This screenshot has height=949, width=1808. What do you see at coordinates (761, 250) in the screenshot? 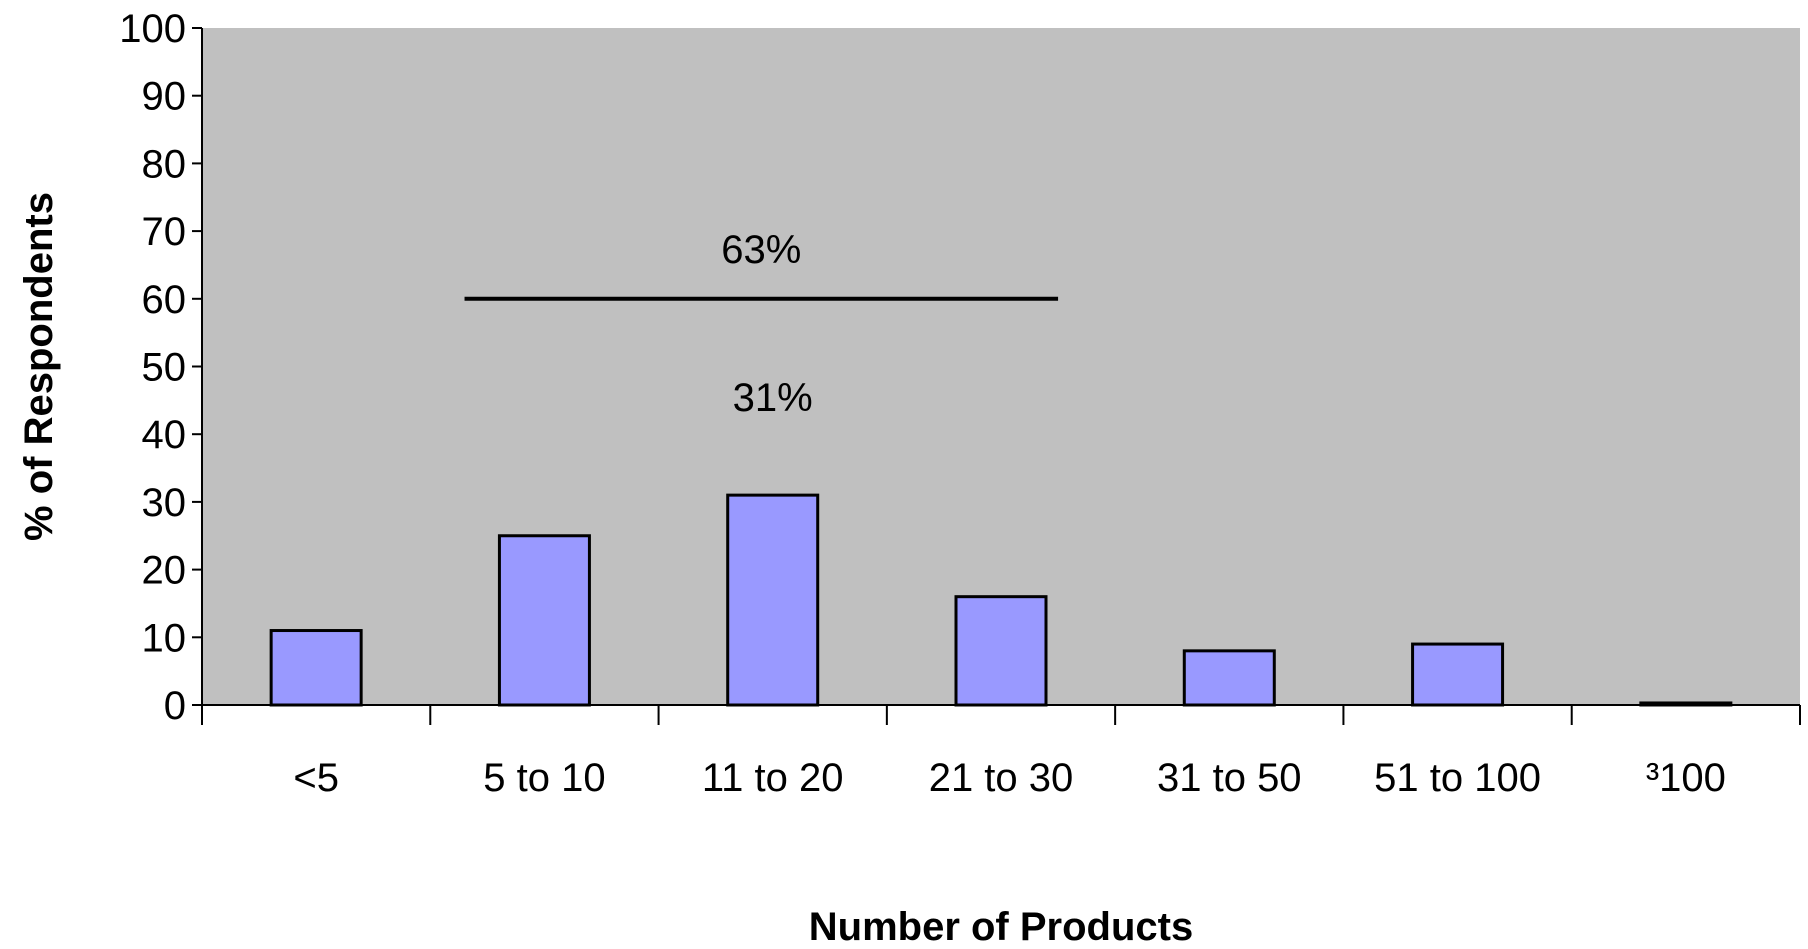
I see `bracket-annotation: 63%` at bounding box center [761, 250].